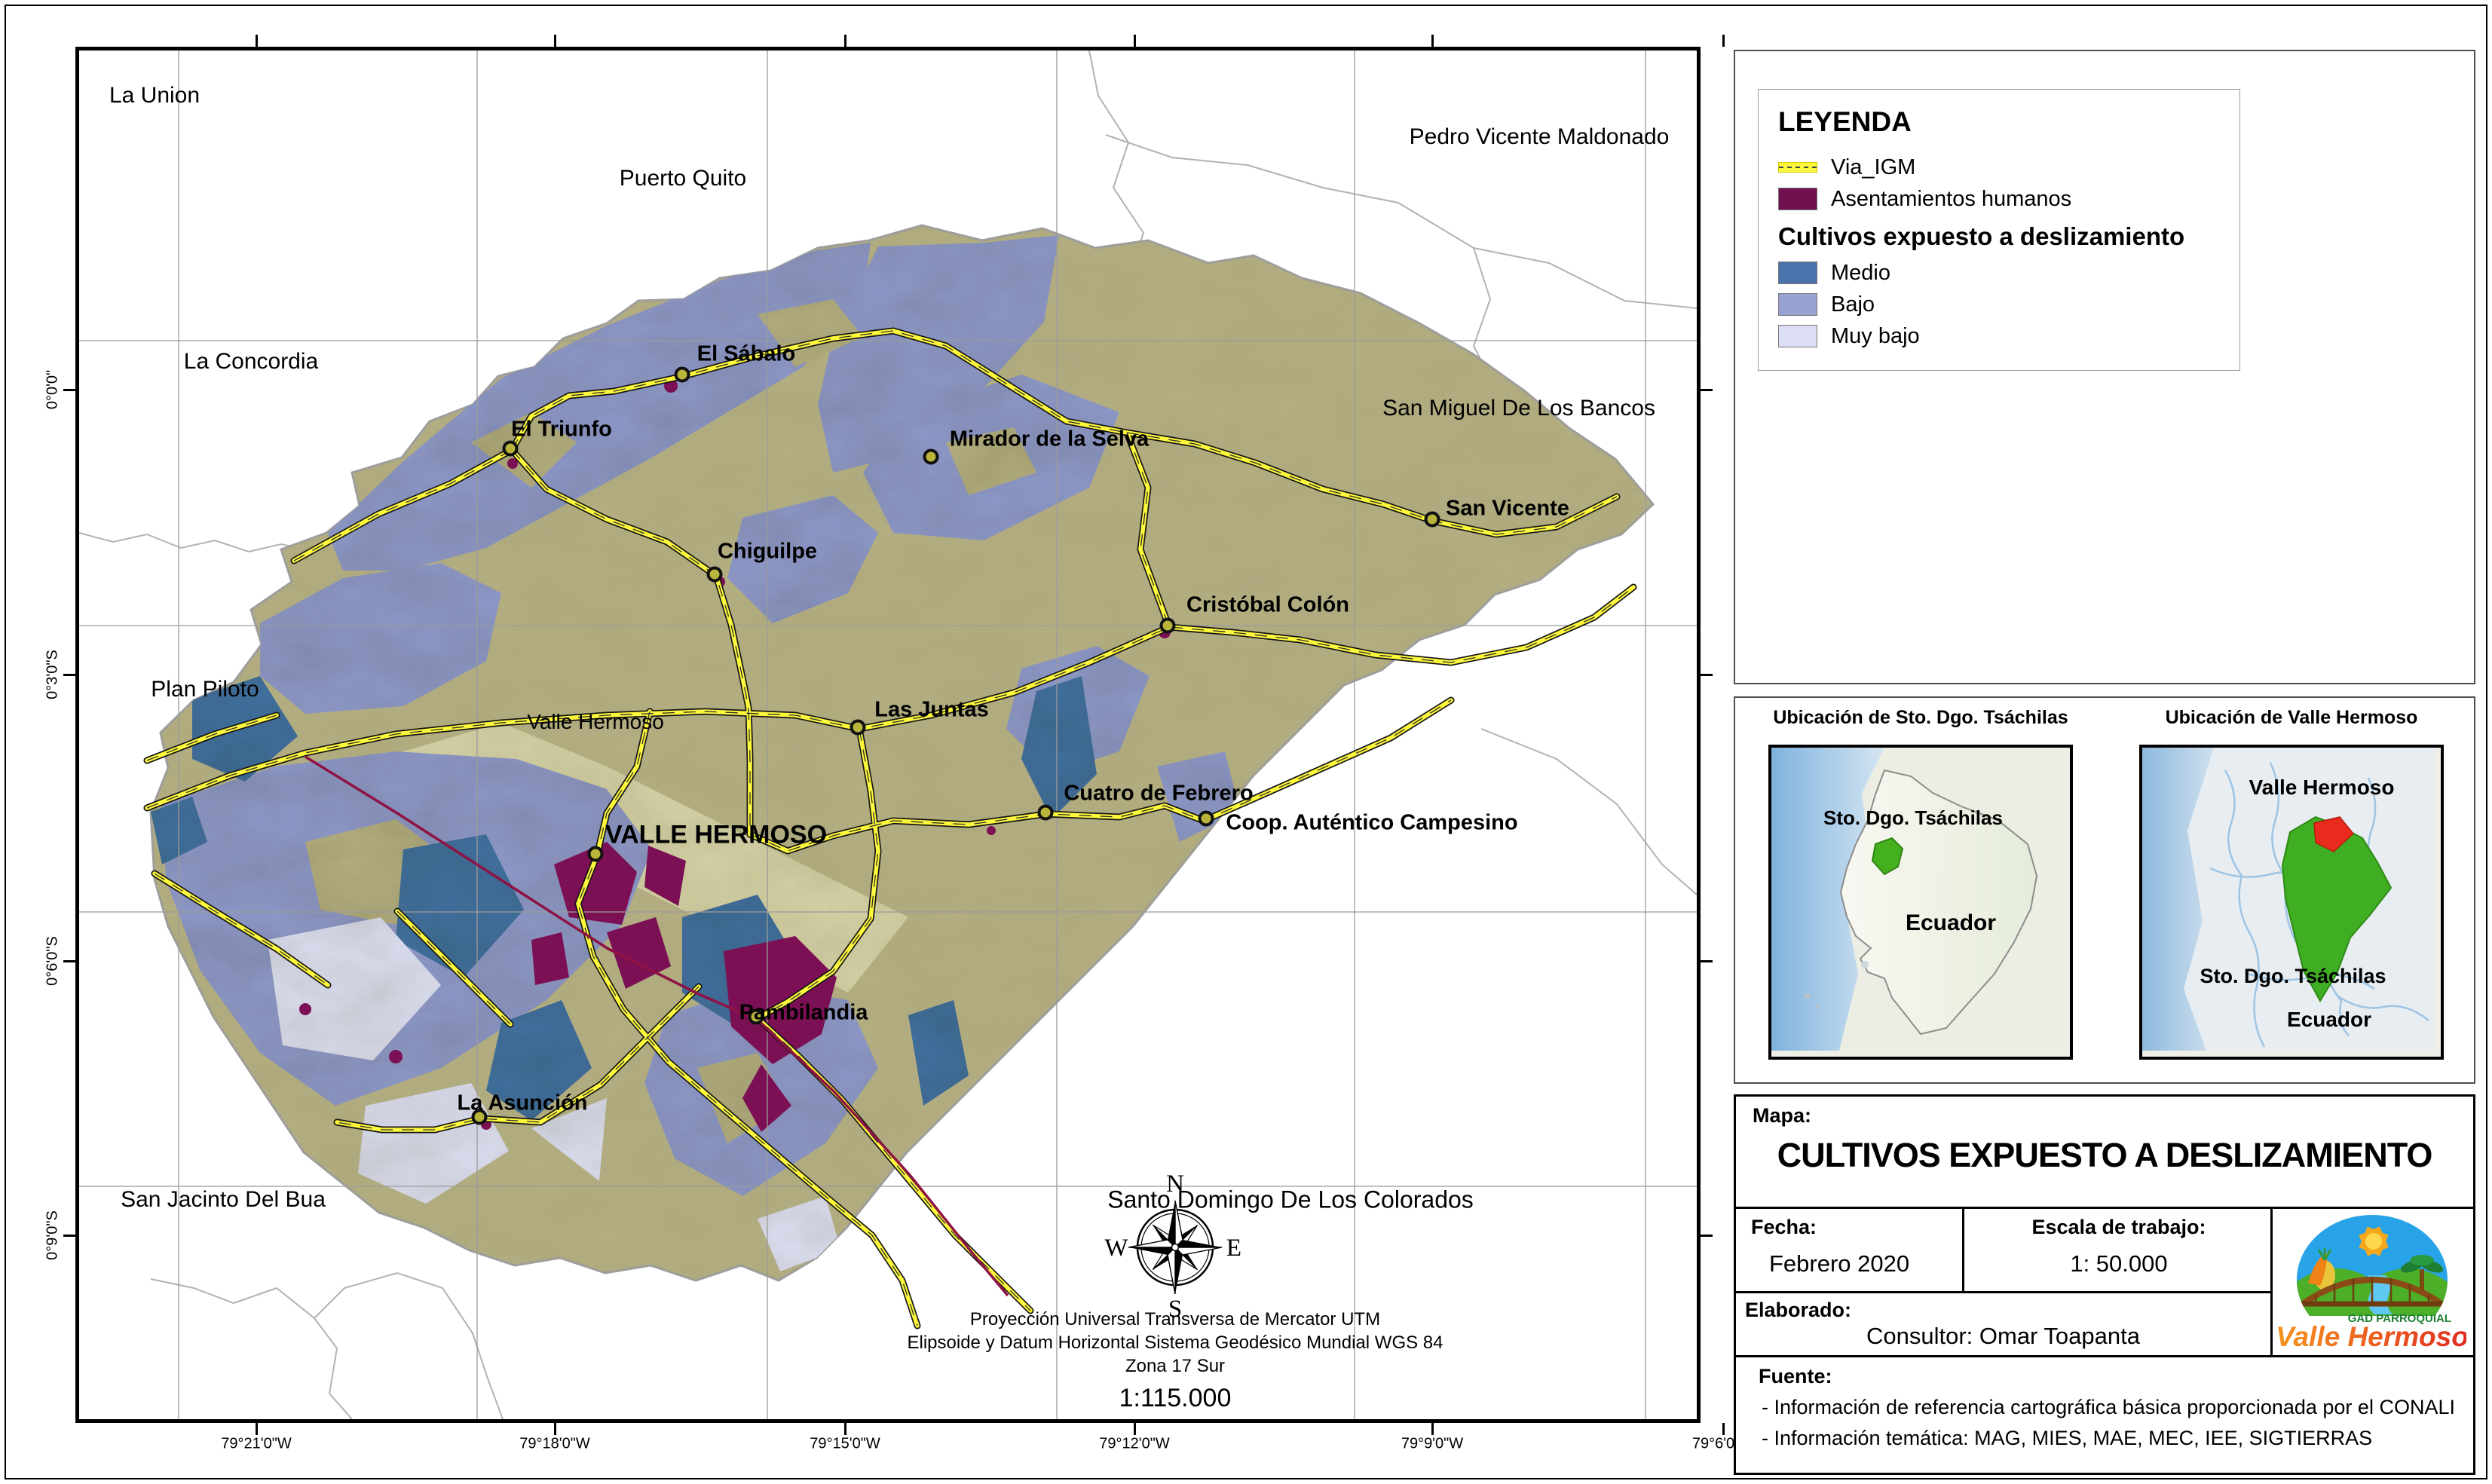 The width and height of the screenshot is (2492, 1484). Describe the element at coordinates (1999, 336) in the screenshot. I see `legend-item-muy-bajo: Muy bajo` at that location.